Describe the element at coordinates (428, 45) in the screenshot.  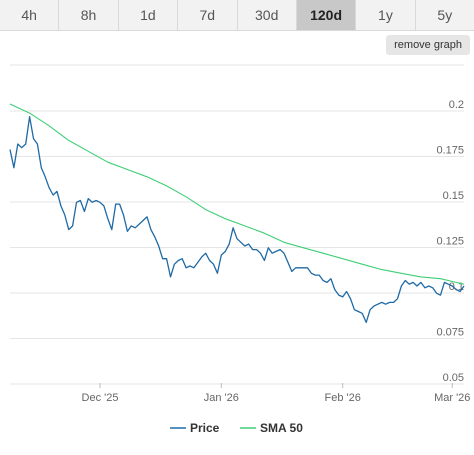
I see `remove-graph-button: remove graph` at that location.